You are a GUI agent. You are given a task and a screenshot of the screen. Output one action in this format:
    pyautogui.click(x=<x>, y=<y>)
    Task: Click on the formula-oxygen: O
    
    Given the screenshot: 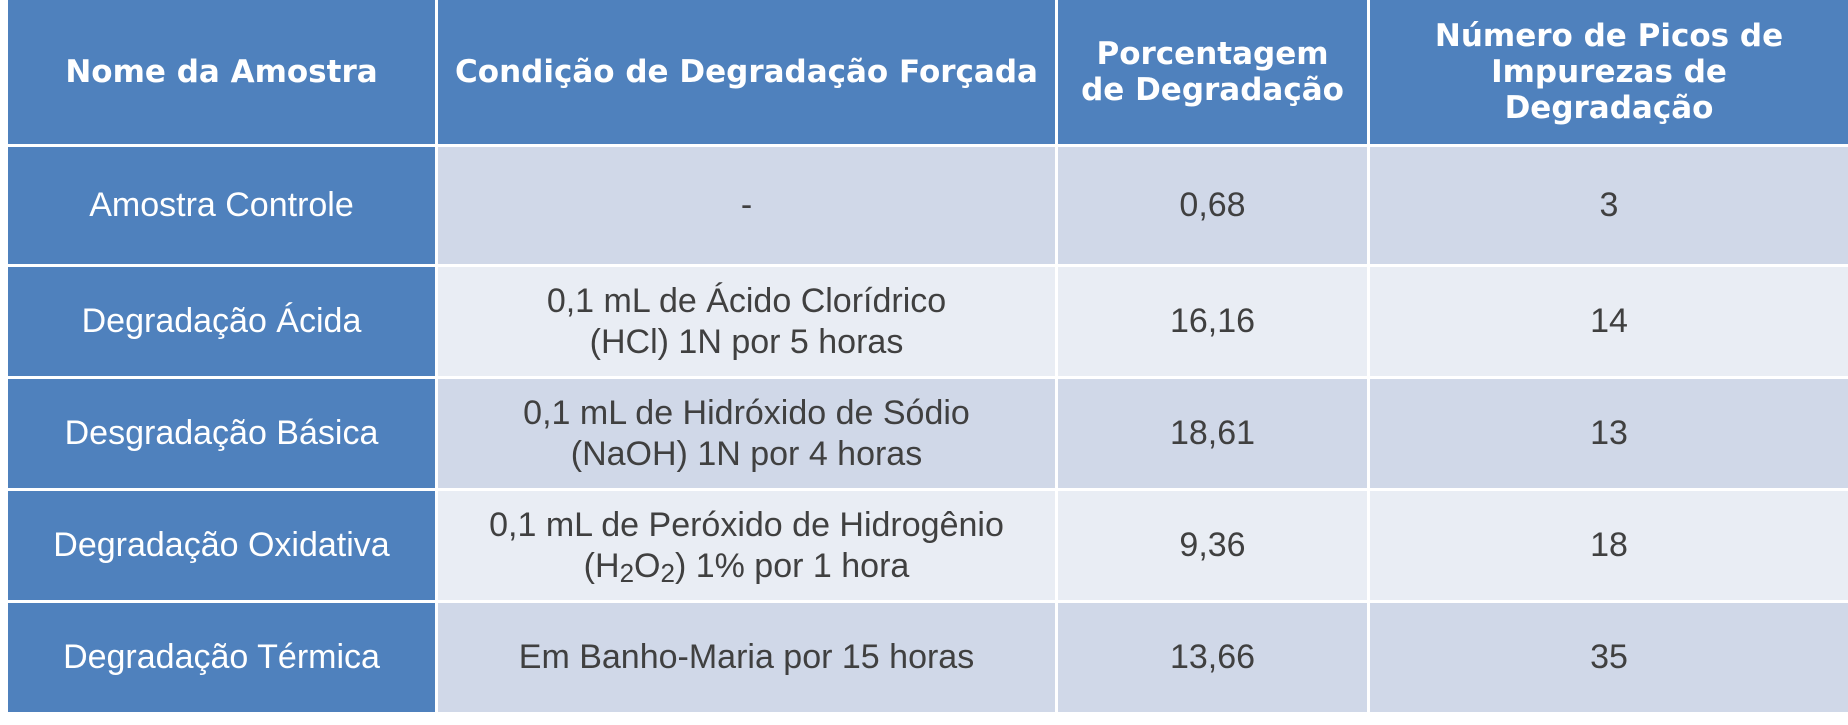 What is the action you would take?
    pyautogui.click(x=647, y=565)
    